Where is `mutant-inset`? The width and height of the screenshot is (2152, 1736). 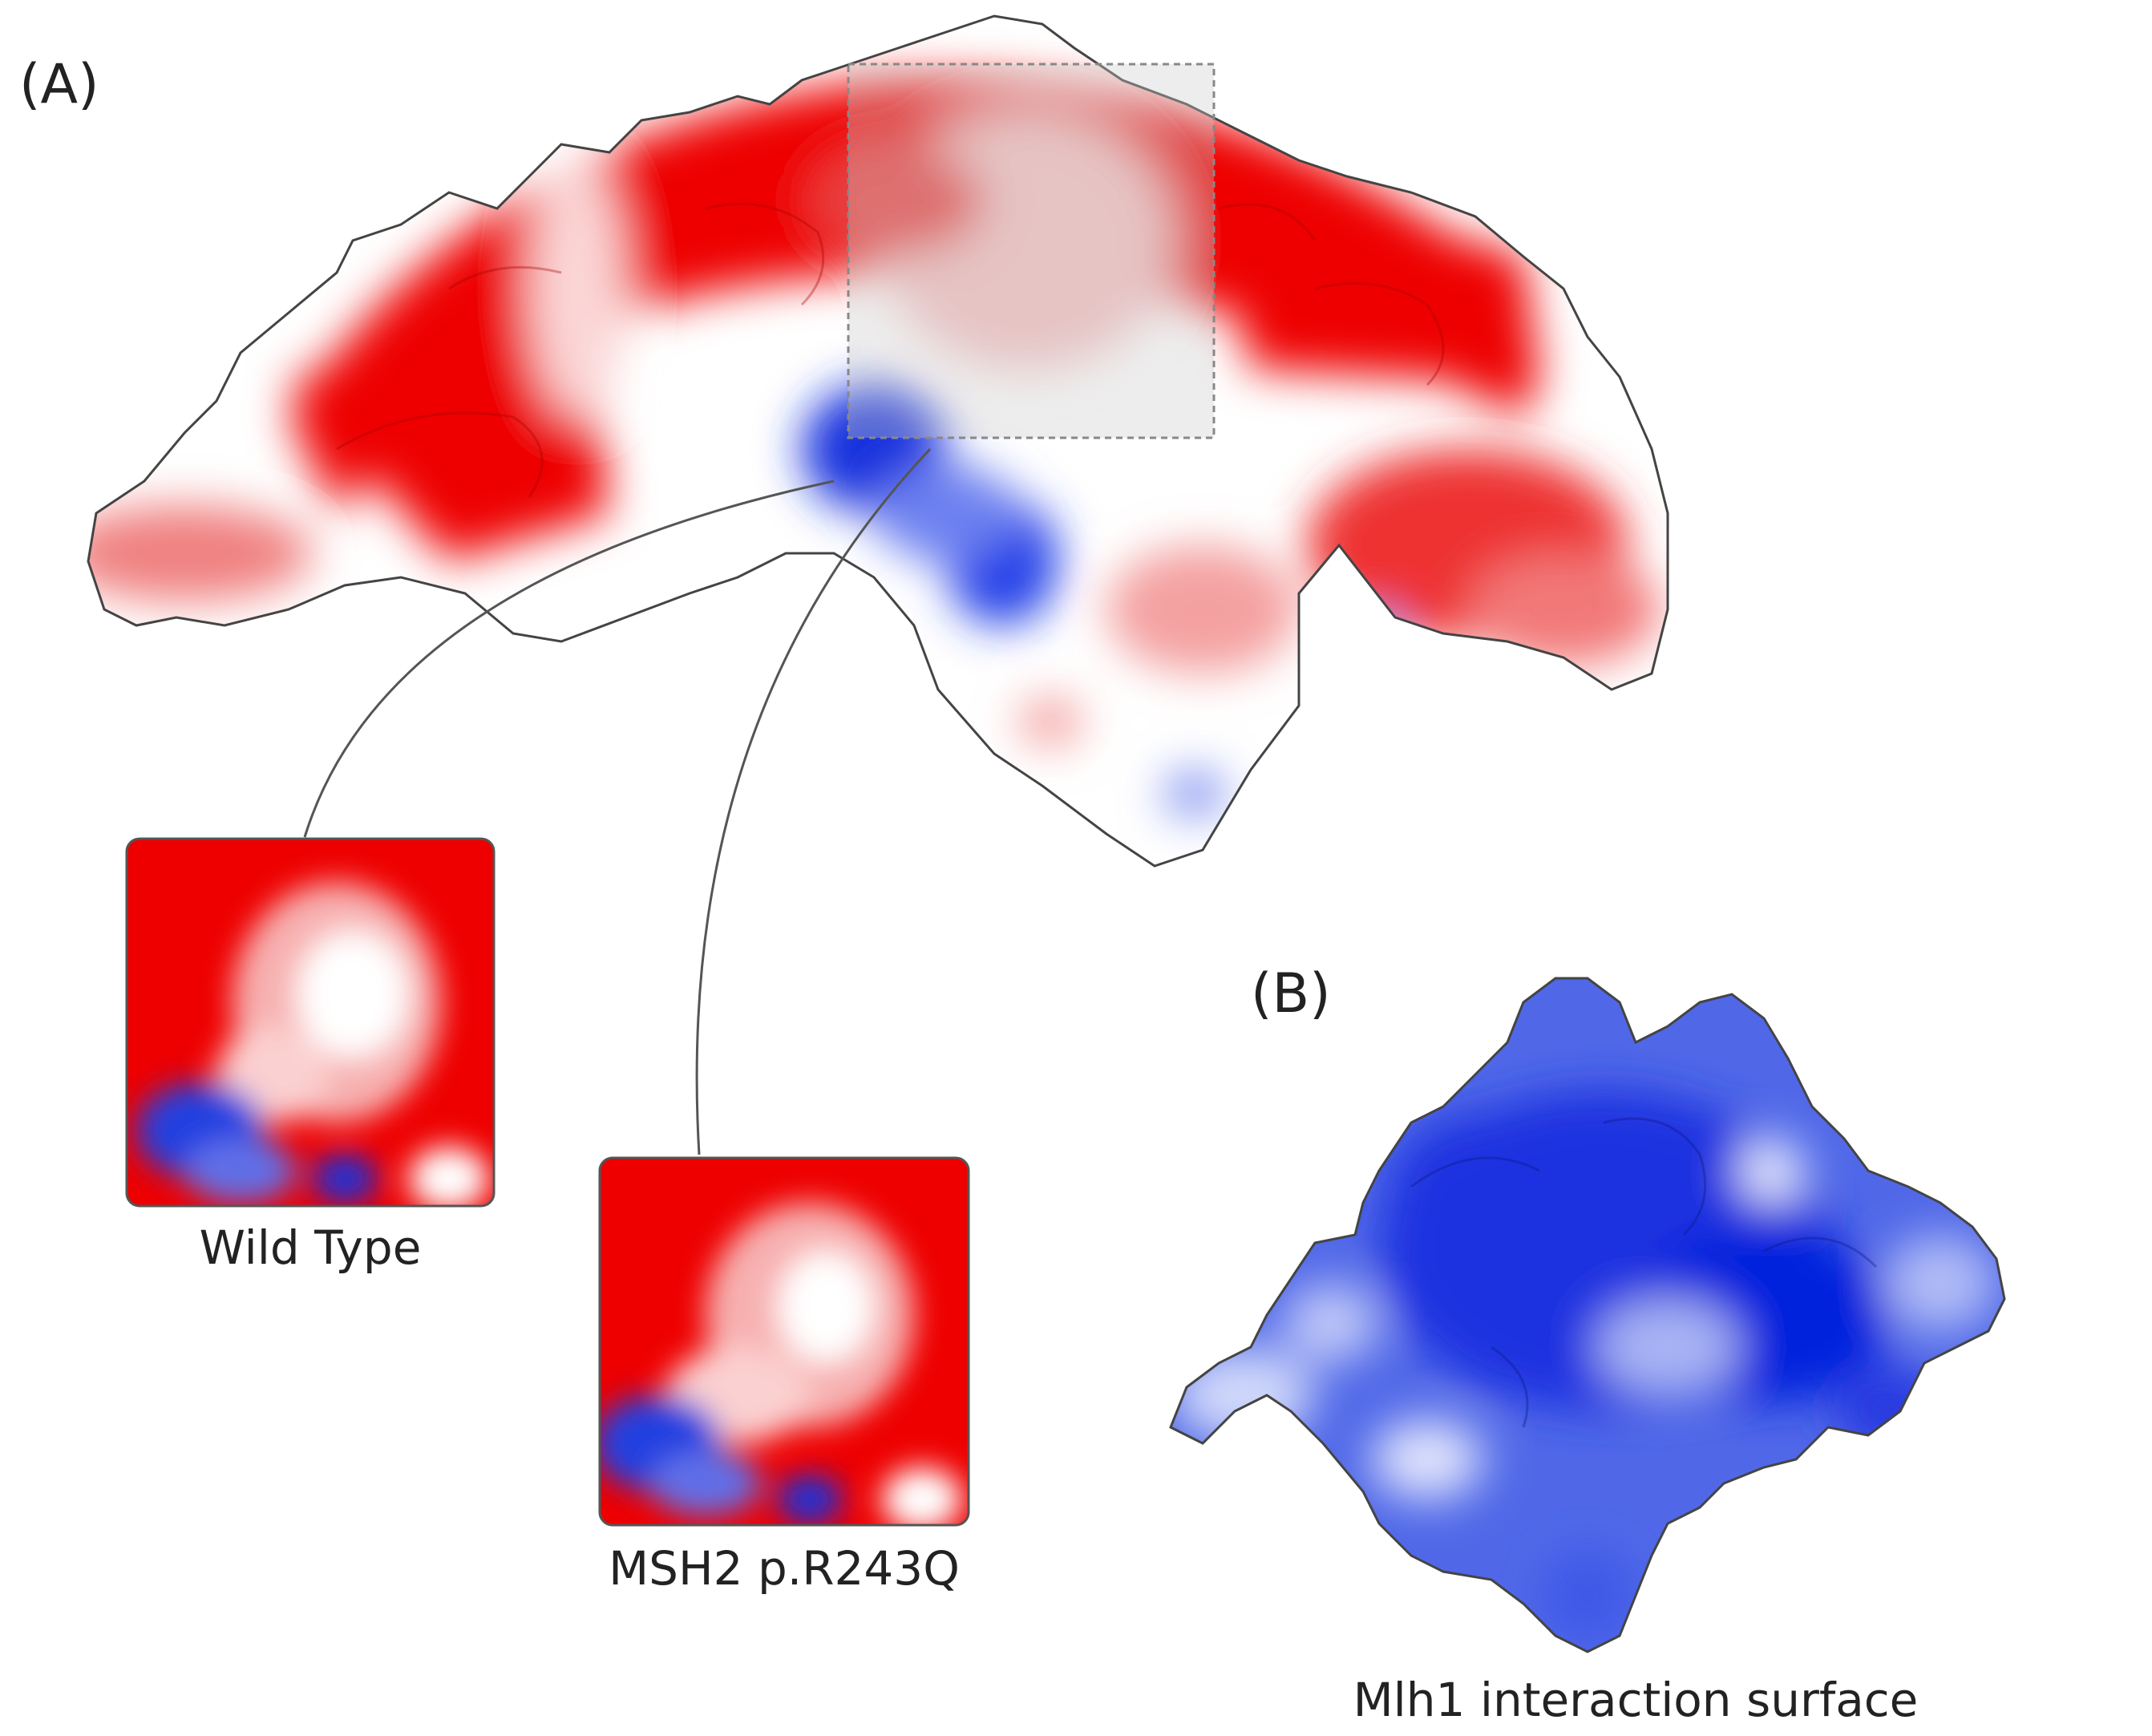
mutant-inset is located at coordinates (784, 1341).